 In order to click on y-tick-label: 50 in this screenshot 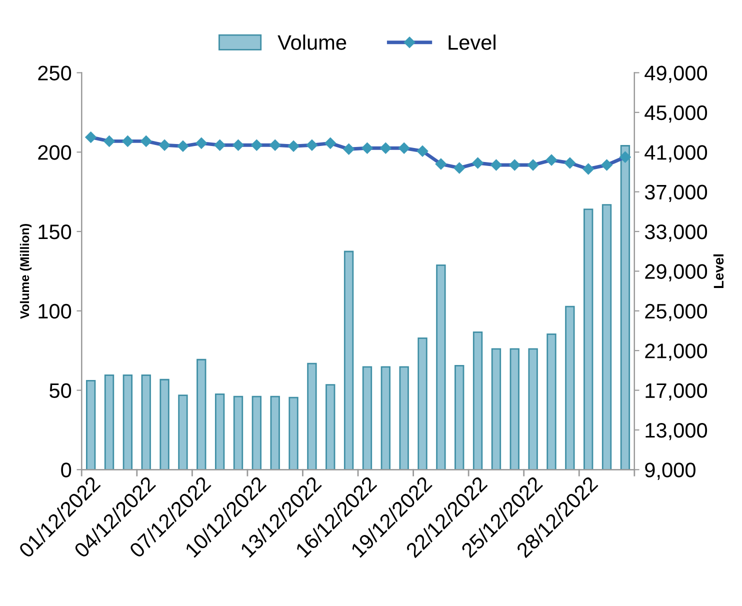, I will do `click(61, 390)`.